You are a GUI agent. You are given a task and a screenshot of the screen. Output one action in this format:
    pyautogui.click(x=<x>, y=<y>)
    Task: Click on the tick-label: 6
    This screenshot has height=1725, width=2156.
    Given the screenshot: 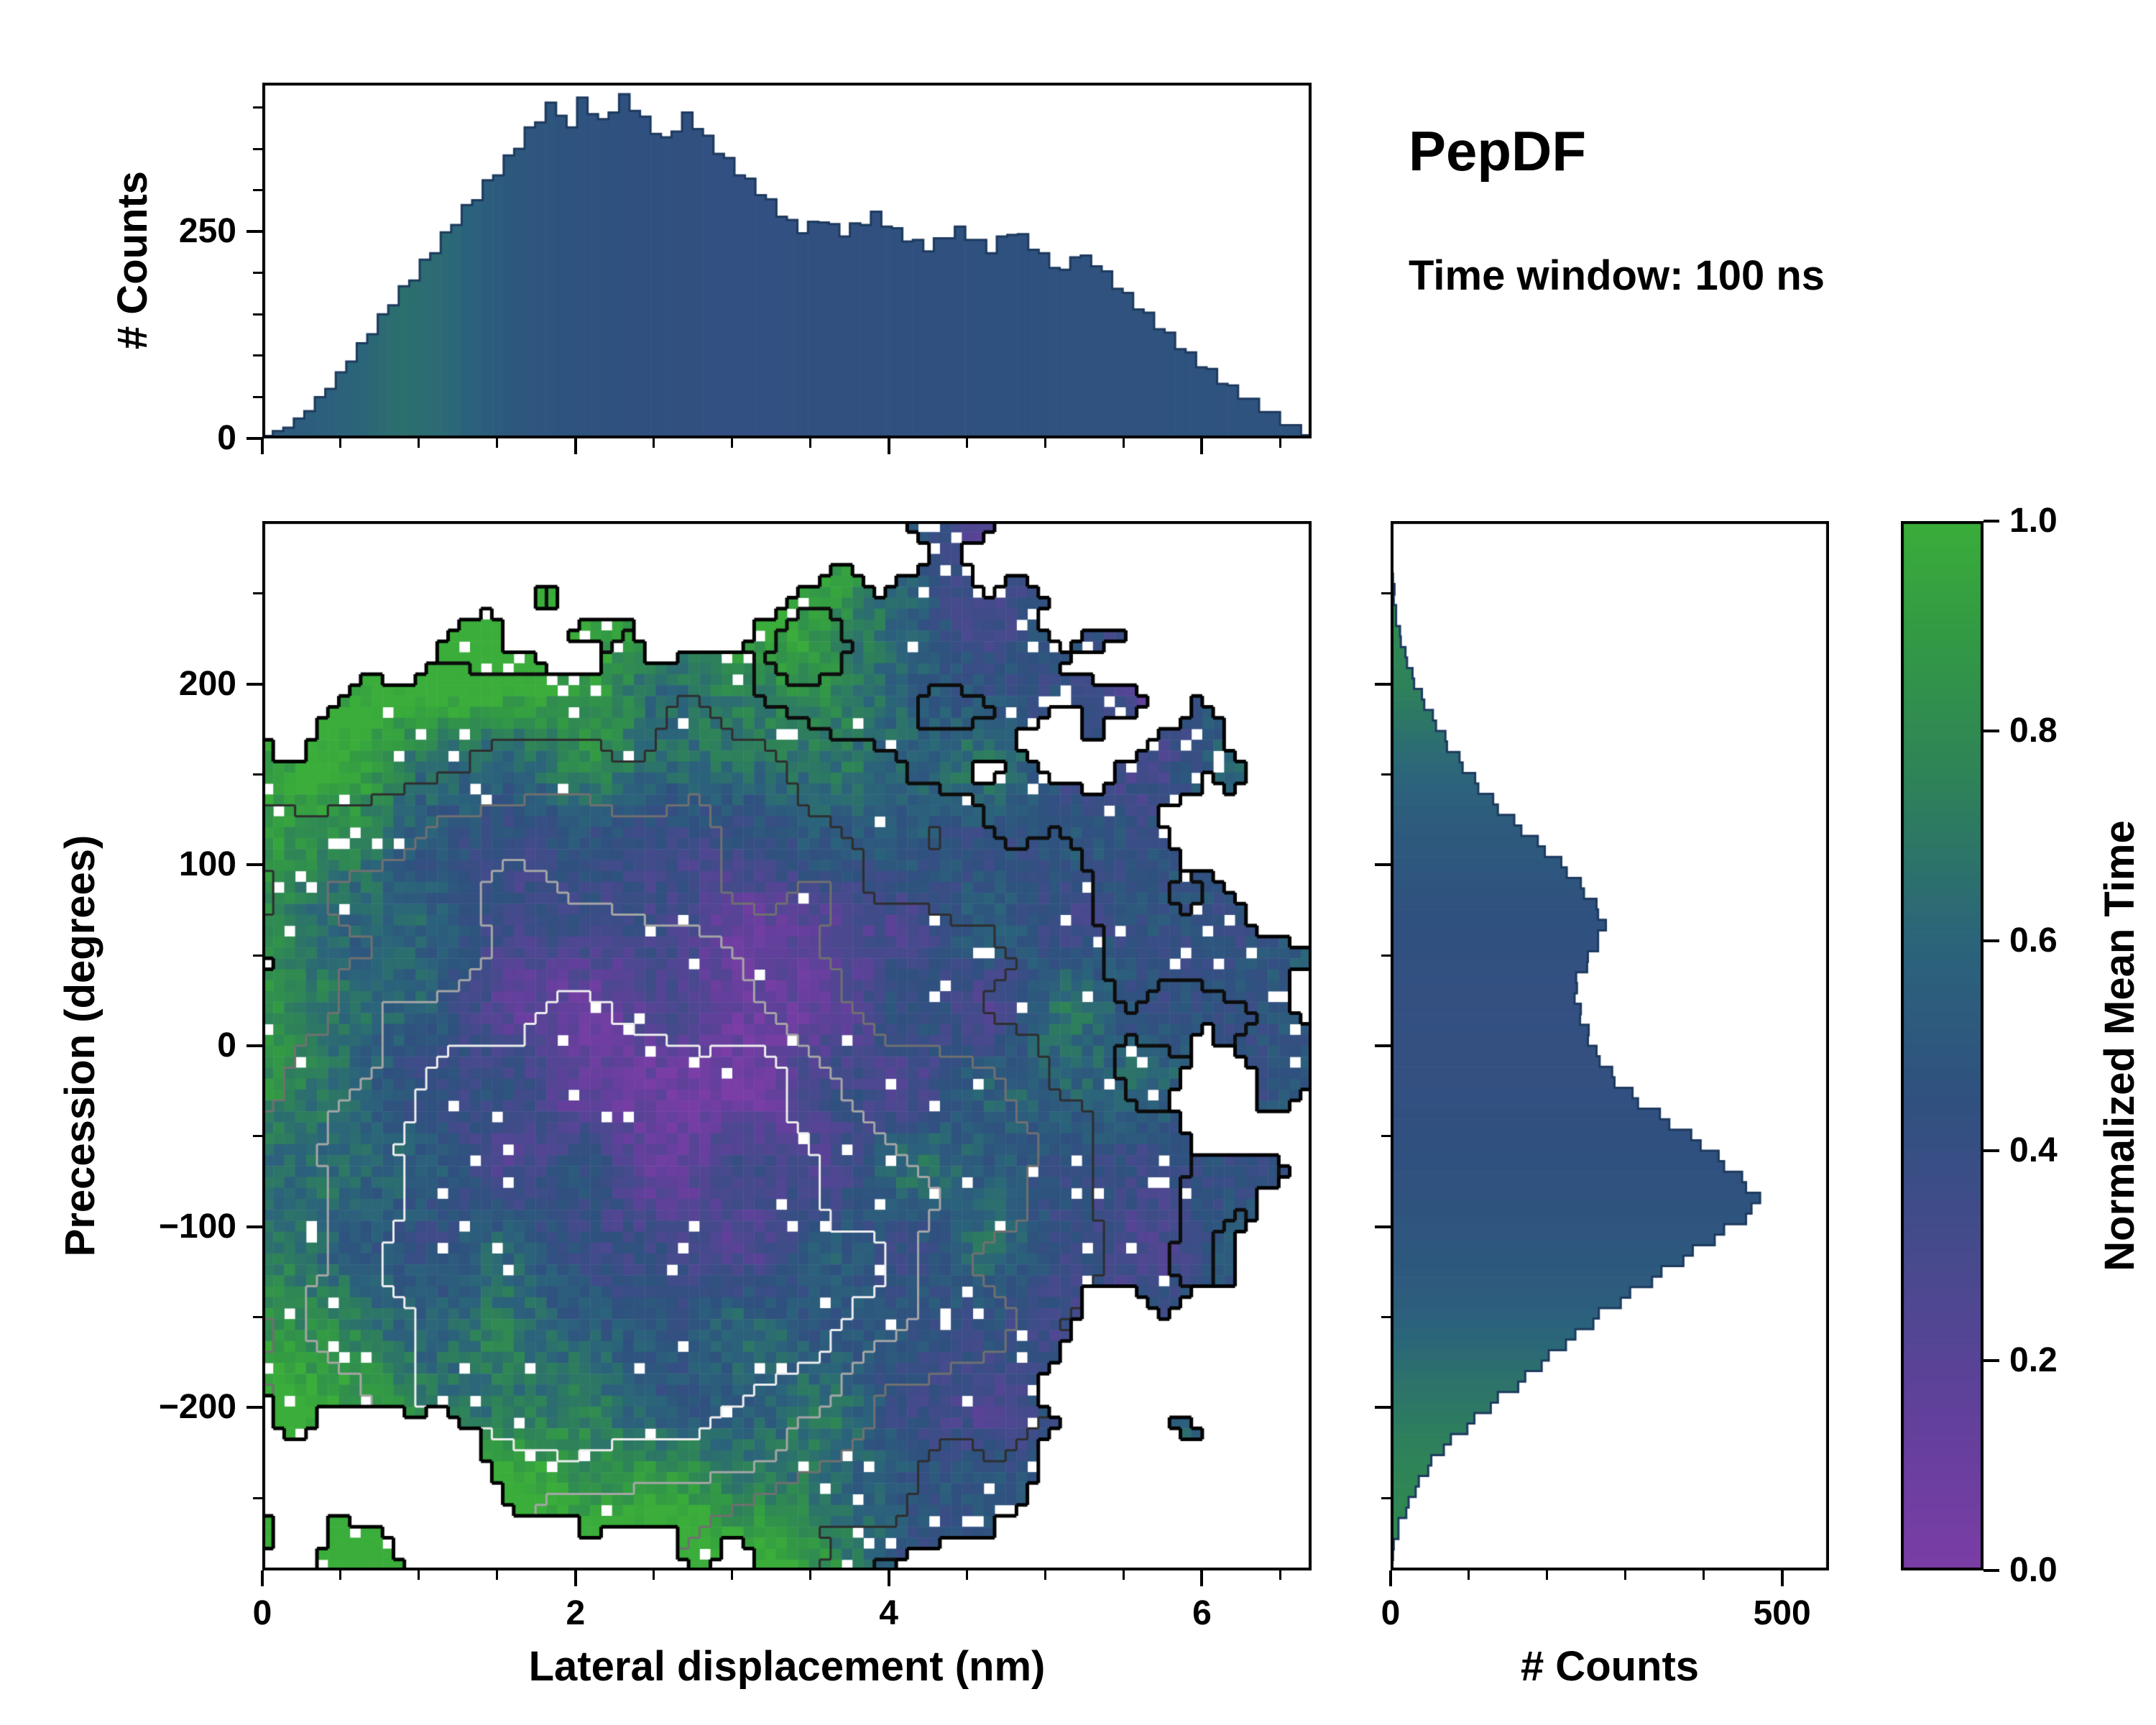 What is the action you would take?
    pyautogui.click(x=1202, y=1613)
    